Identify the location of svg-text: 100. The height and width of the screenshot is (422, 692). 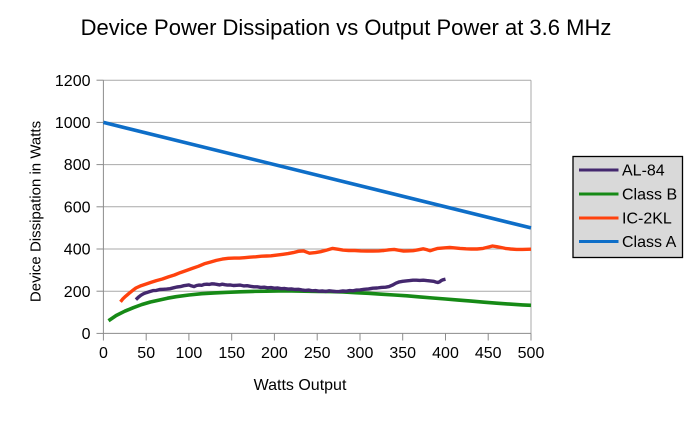
(189, 353).